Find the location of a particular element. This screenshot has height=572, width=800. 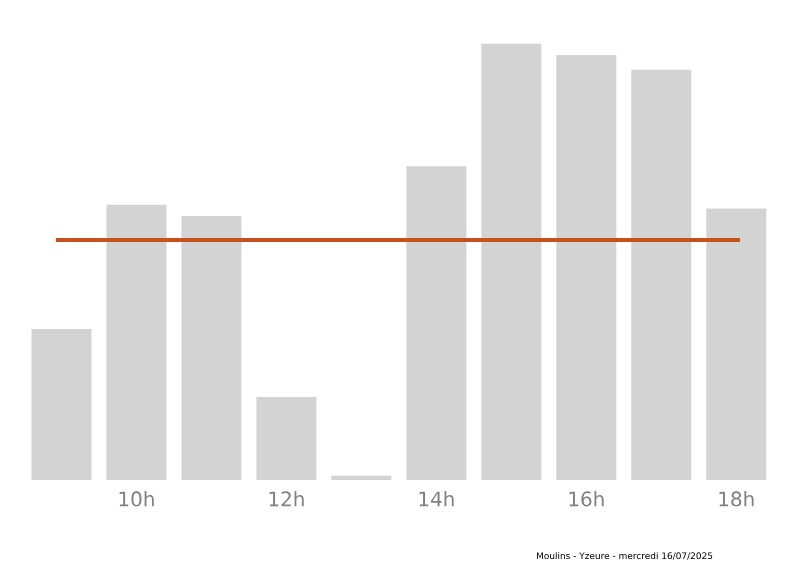

x-tick-label: 10h is located at coordinates (136, 499).